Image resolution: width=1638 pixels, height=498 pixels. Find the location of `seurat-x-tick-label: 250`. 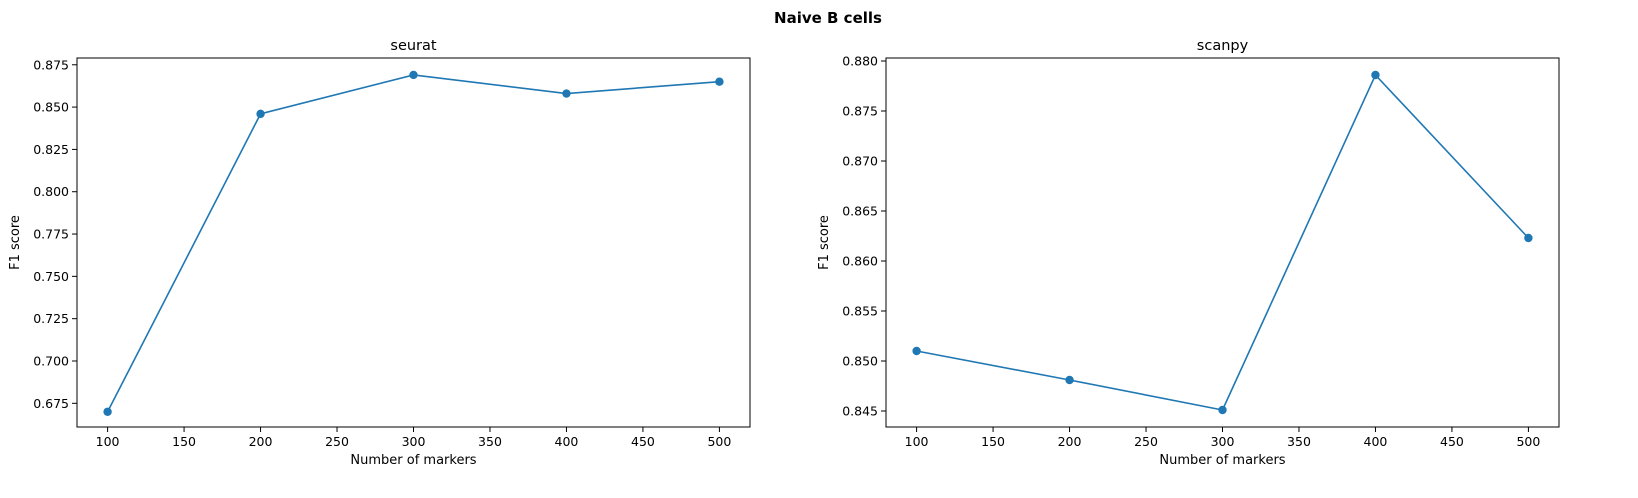

seurat-x-tick-label: 250 is located at coordinates (337, 441).